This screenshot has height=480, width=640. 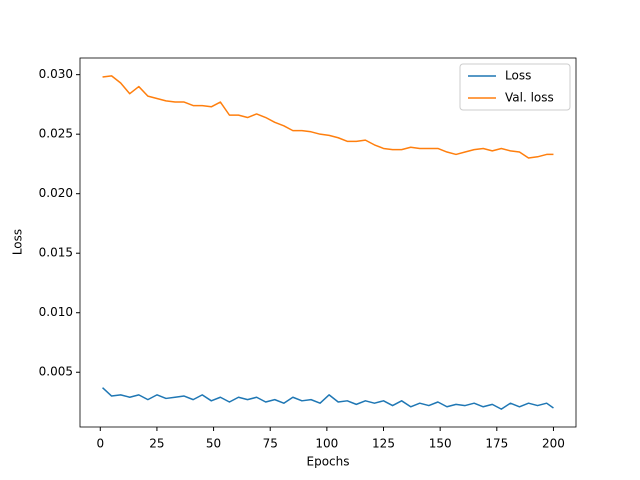 What do you see at coordinates (529, 98) in the screenshot?
I see `legend-label: Val. loss` at bounding box center [529, 98].